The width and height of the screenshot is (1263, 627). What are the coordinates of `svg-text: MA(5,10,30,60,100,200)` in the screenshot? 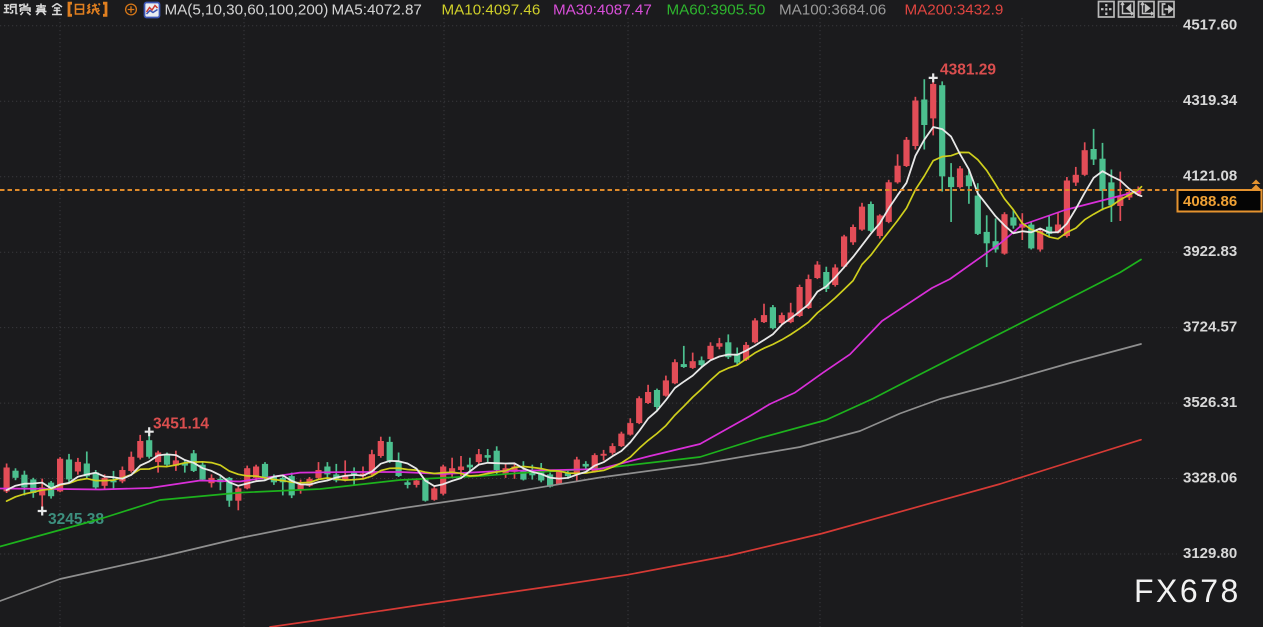 It's located at (247, 10).